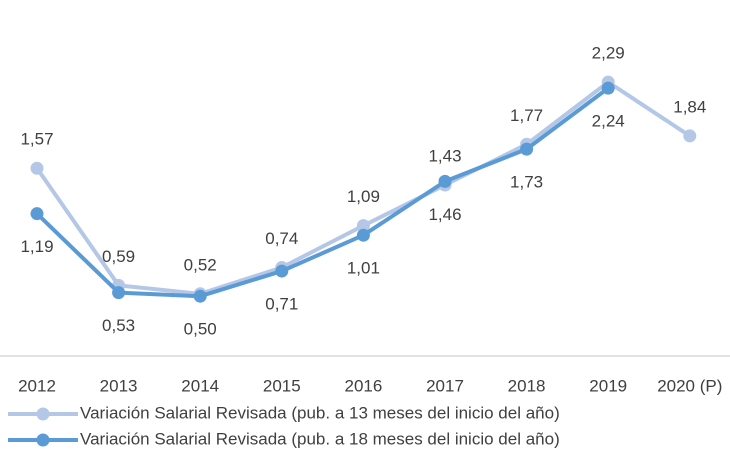  Describe the element at coordinates (444, 155) in the screenshot. I see `data-label: 1,43` at that location.